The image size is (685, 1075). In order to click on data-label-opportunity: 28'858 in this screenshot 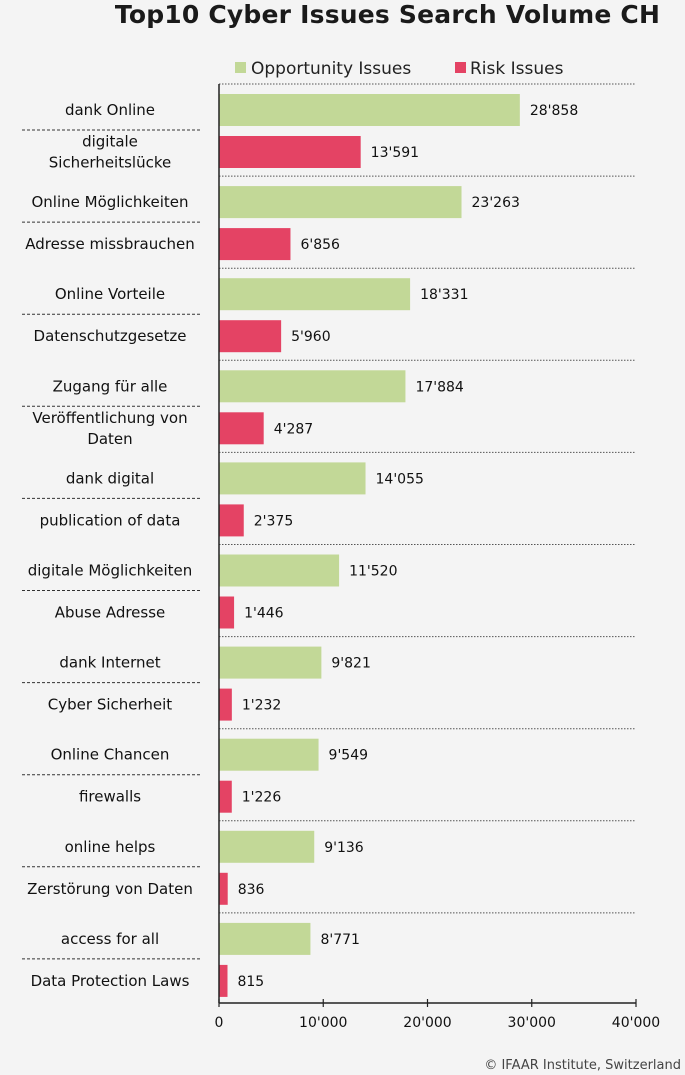, I will do `click(554, 111)`.